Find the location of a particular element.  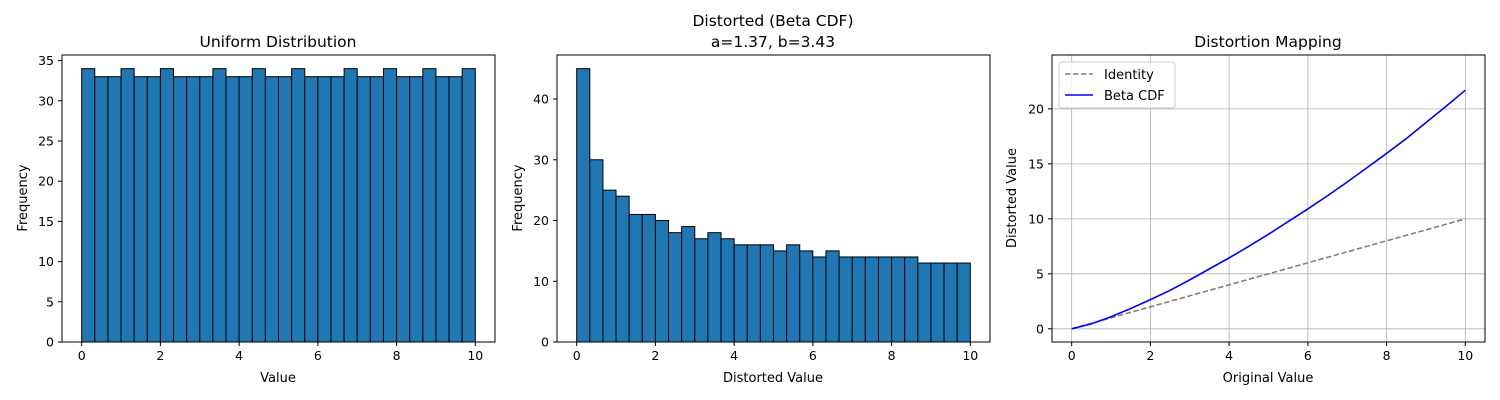

legend-identity-label: Identity is located at coordinates (1129, 75).